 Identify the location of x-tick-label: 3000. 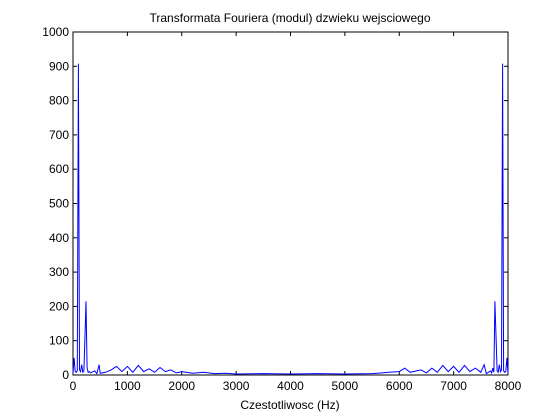
(236, 386).